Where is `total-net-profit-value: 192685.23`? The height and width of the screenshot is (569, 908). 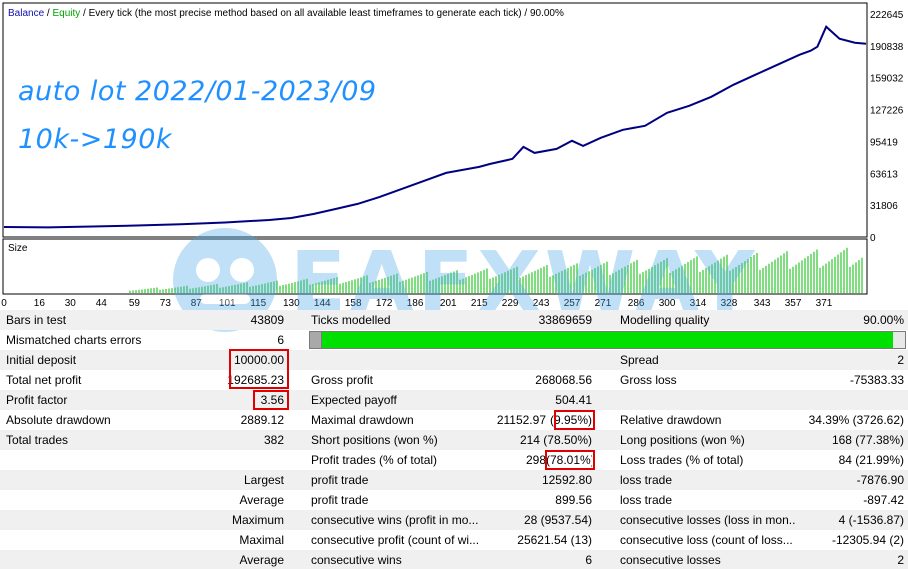 total-net-profit-value: 192685.23 is located at coordinates (255, 380).